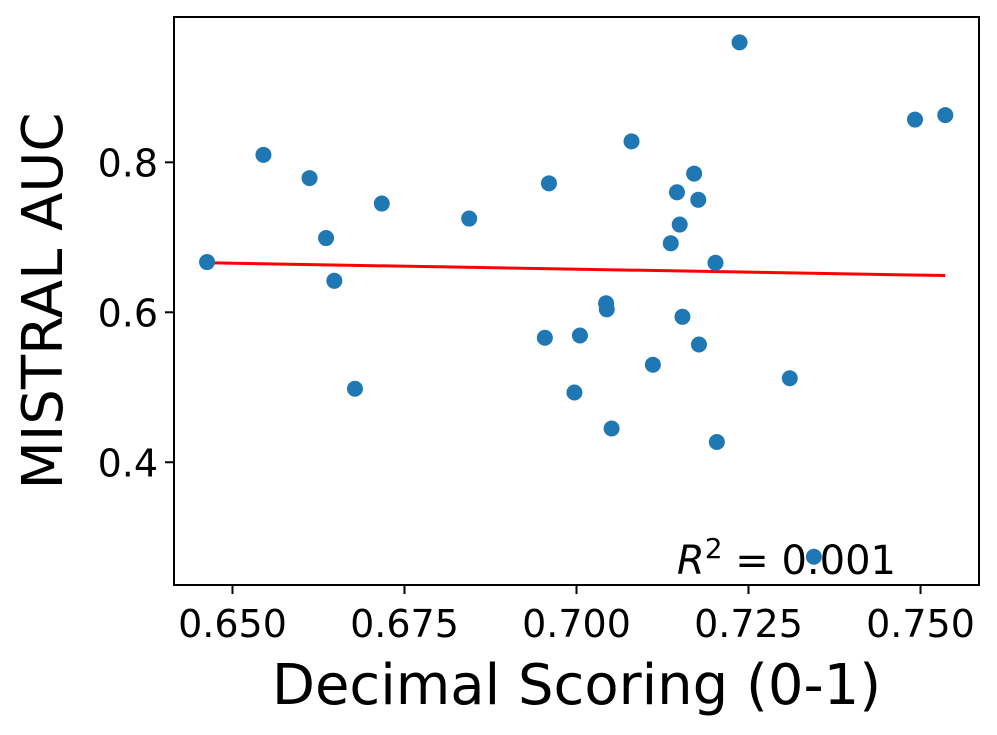 The height and width of the screenshot is (735, 997). I want to click on x-axis-label: Decimal Scoring (0-1), so click(576, 685).